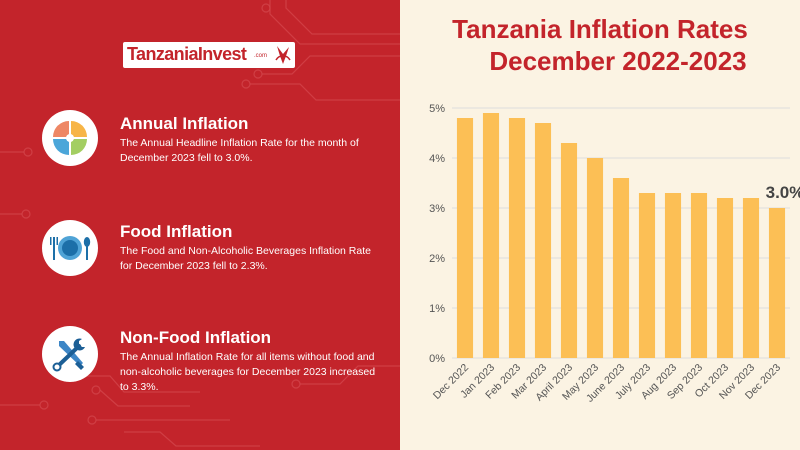 The image size is (800, 450). What do you see at coordinates (437, 109) in the screenshot?
I see `y-tick-label: 5%` at bounding box center [437, 109].